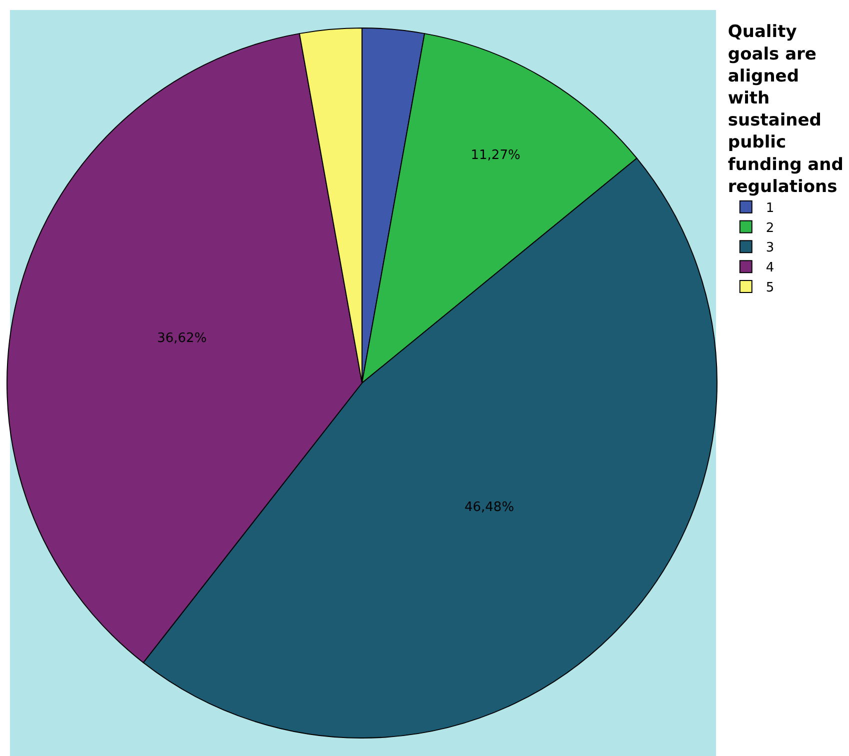 The height and width of the screenshot is (756, 849). What do you see at coordinates (770, 268) in the screenshot?
I see `legend-label: 4` at bounding box center [770, 268].